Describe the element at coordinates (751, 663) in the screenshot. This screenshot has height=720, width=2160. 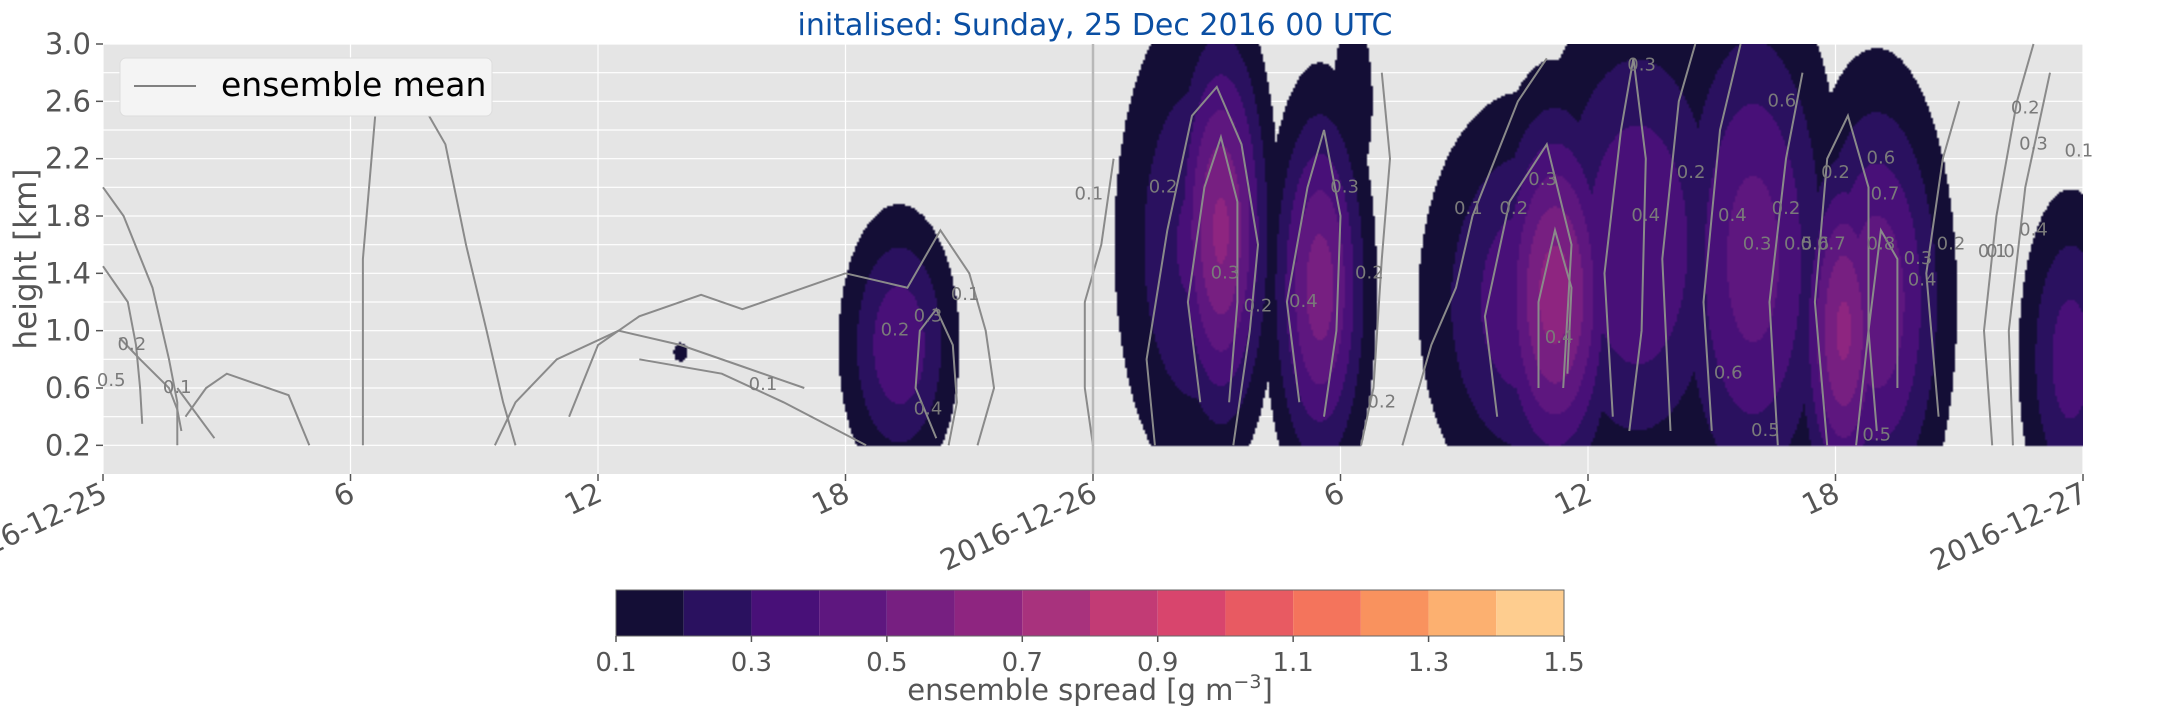
I see `colorbar-tick-label: 0.3` at that location.